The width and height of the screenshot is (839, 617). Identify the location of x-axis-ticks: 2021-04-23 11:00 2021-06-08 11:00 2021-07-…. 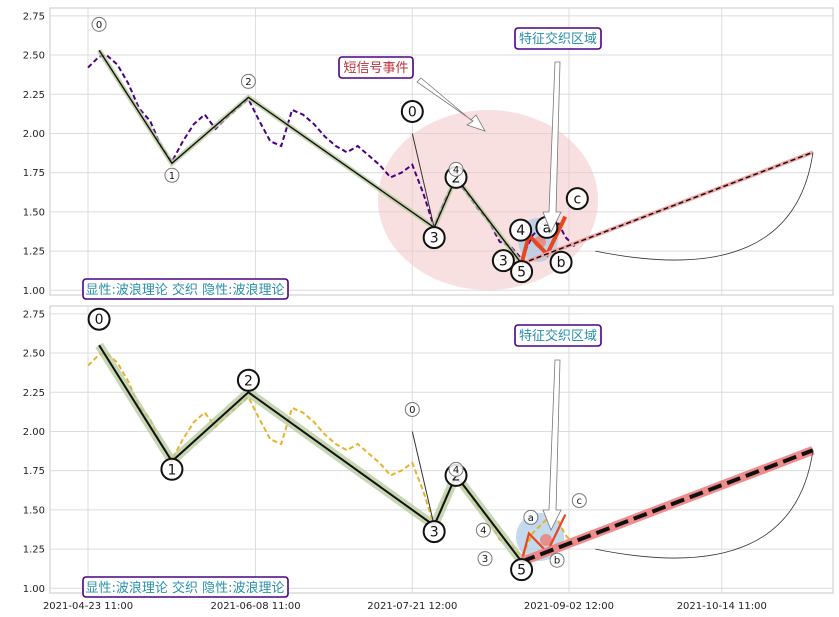
(405, 606).